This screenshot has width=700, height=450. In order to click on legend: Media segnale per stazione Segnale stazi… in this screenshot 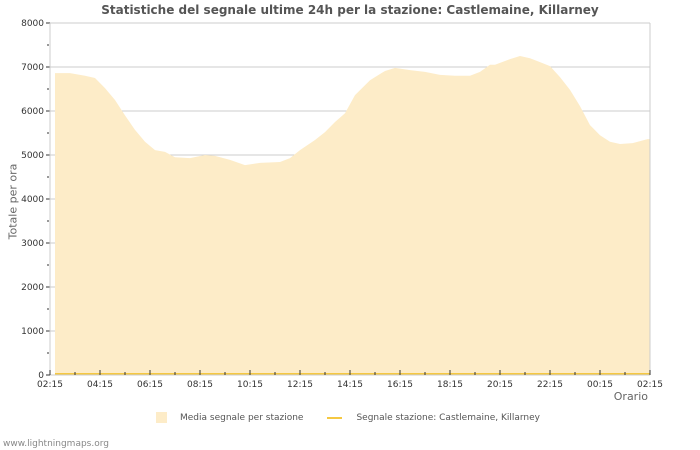, I will do `click(348, 417)`.